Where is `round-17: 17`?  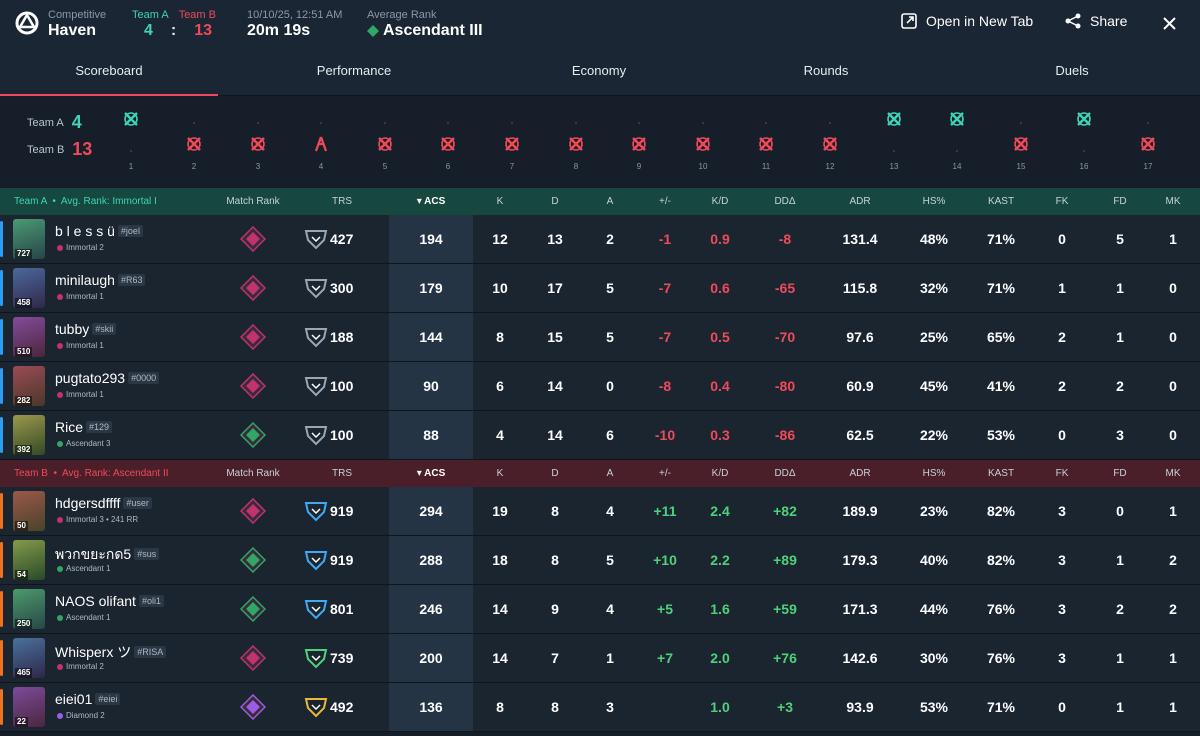 round-17: 17 is located at coordinates (1148, 145).